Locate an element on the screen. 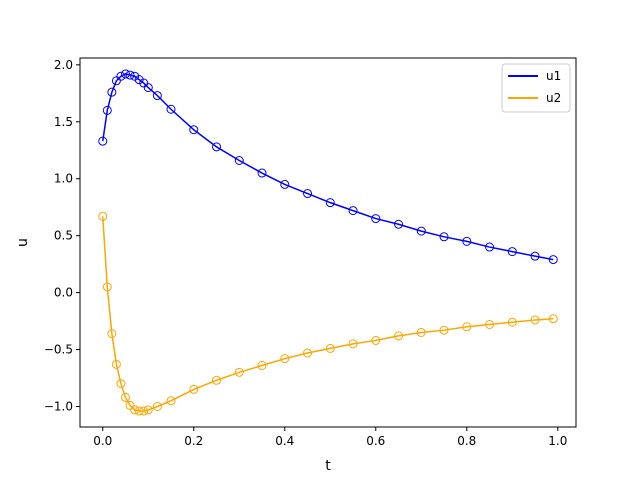 The width and height of the screenshot is (640, 480). x-tick-label: 0.2 is located at coordinates (193, 441).